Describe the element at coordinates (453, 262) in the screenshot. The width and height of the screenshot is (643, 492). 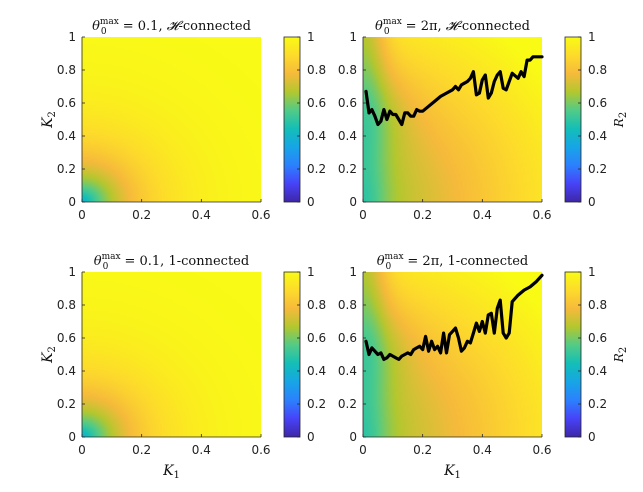
I see `chart-title: θmax 0 = 2π, 1-connected` at that location.